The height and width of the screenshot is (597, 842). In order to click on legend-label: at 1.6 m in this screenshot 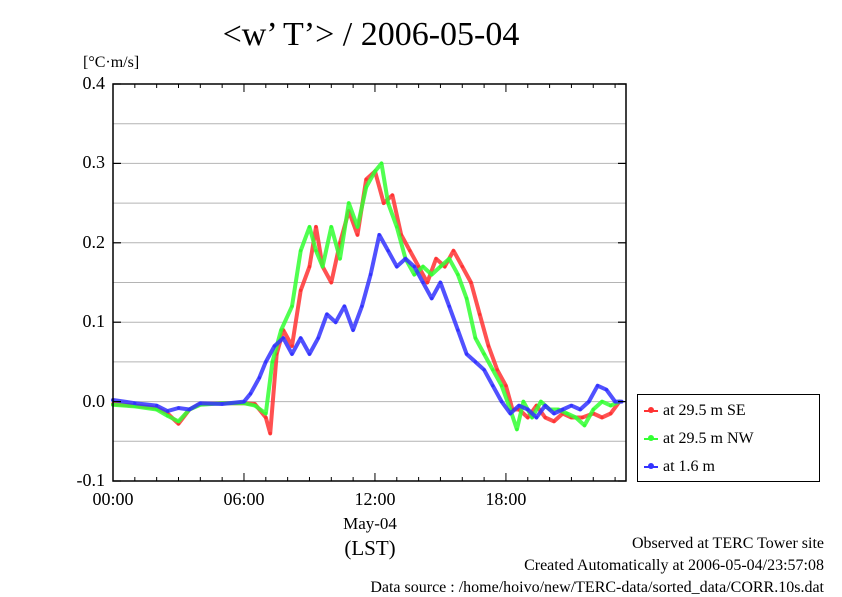, I will do `click(689, 466)`.